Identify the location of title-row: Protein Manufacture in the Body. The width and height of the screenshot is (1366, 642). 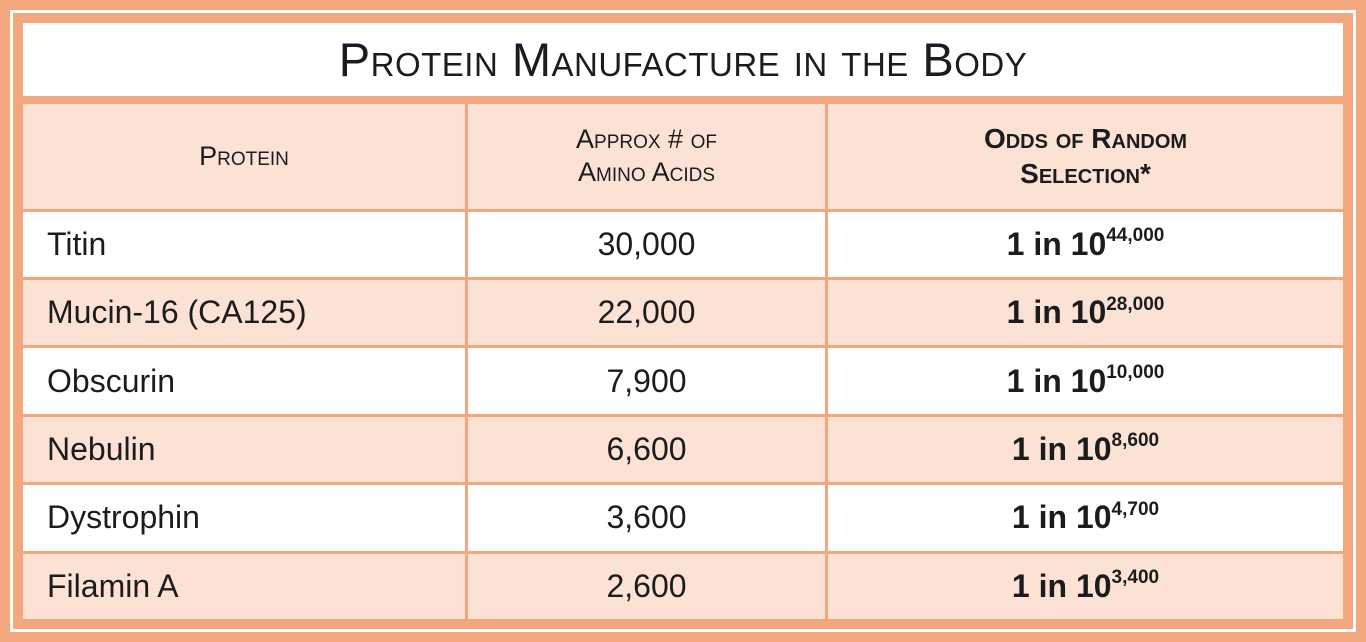
(683, 62).